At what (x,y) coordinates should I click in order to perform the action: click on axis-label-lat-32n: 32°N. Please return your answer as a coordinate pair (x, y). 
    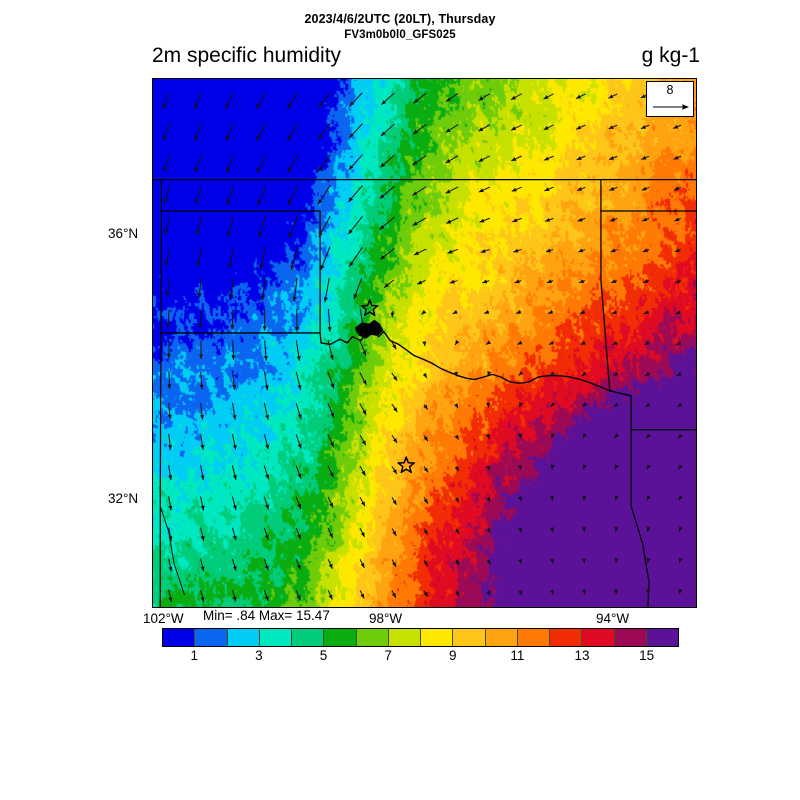
    Looking at the image, I should click on (123, 498).